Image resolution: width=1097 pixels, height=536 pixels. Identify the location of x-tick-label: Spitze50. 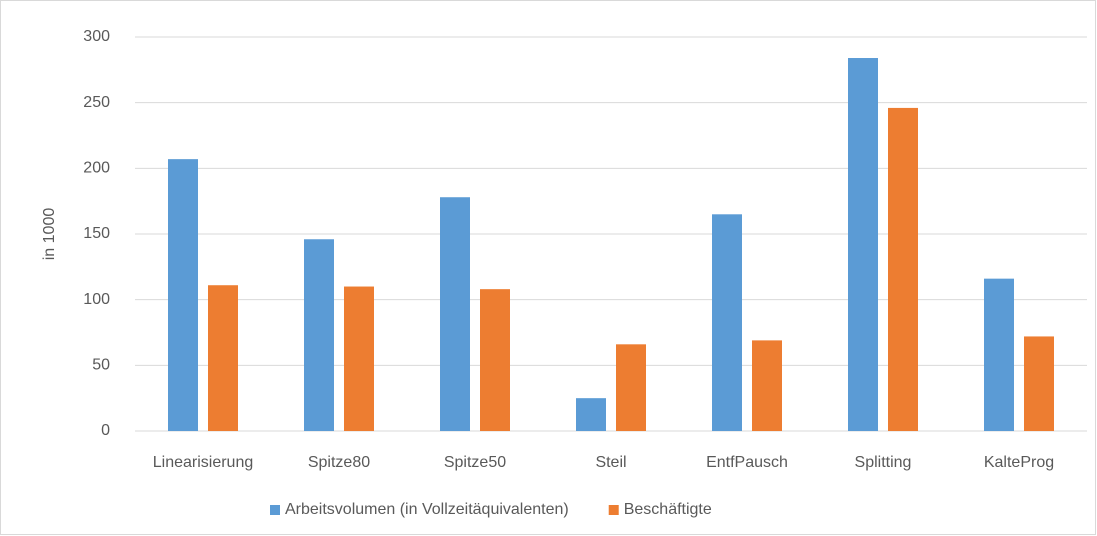
(475, 462).